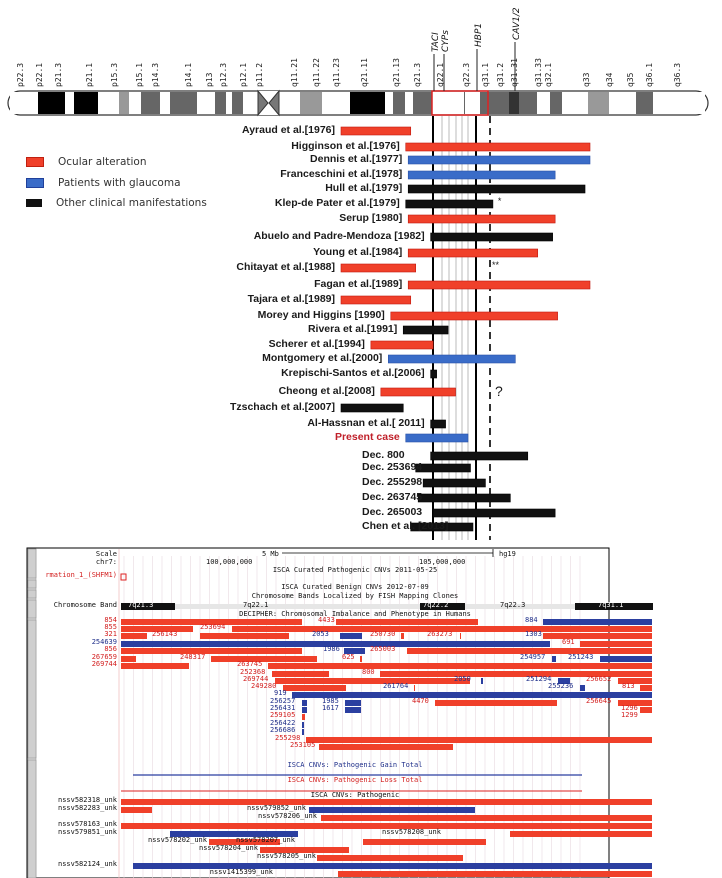 This screenshot has height=878, width=722. I want to click on other-swatch, so click(34, 203).